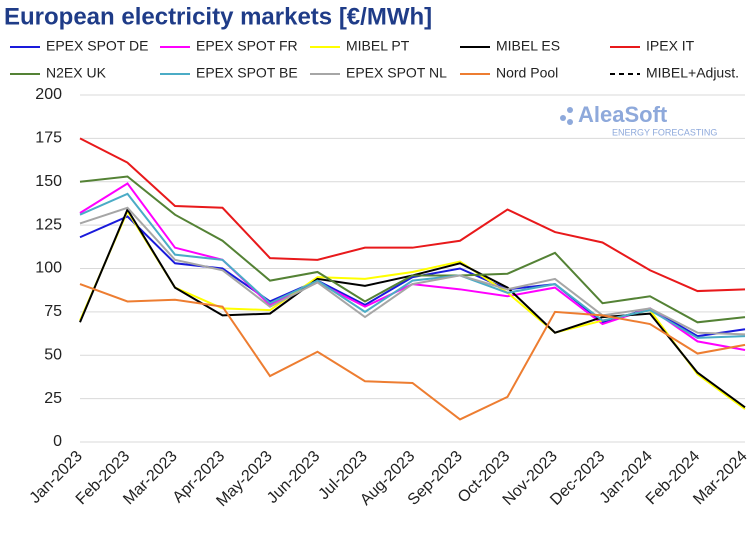 The height and width of the screenshot is (536, 750). I want to click on y-tick-label: 150, so click(48, 181).